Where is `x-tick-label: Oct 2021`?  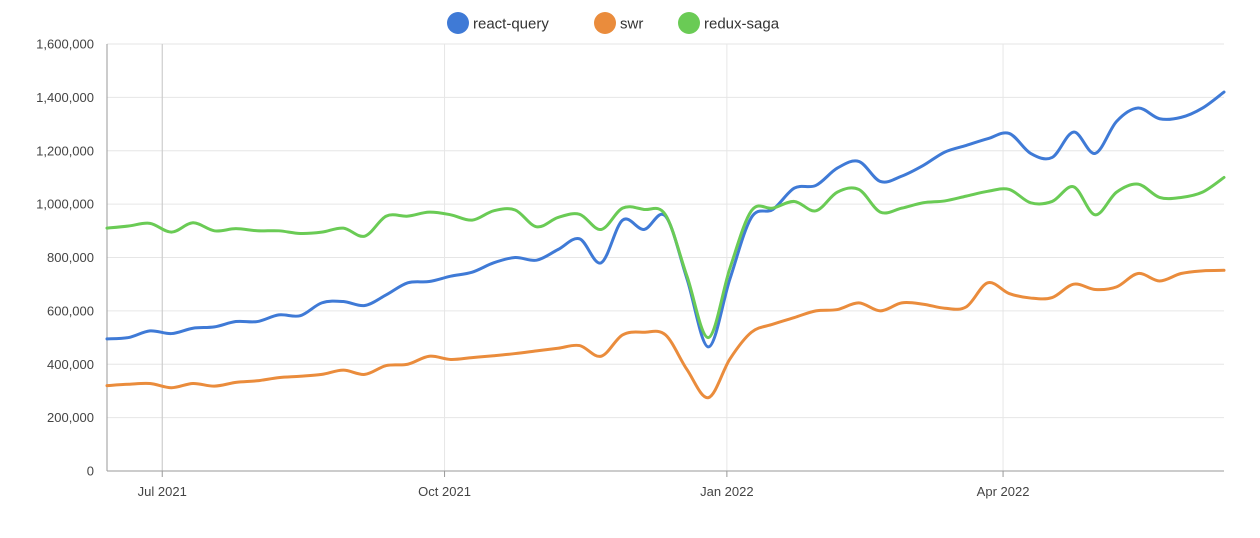 x-tick-label: Oct 2021 is located at coordinates (444, 491).